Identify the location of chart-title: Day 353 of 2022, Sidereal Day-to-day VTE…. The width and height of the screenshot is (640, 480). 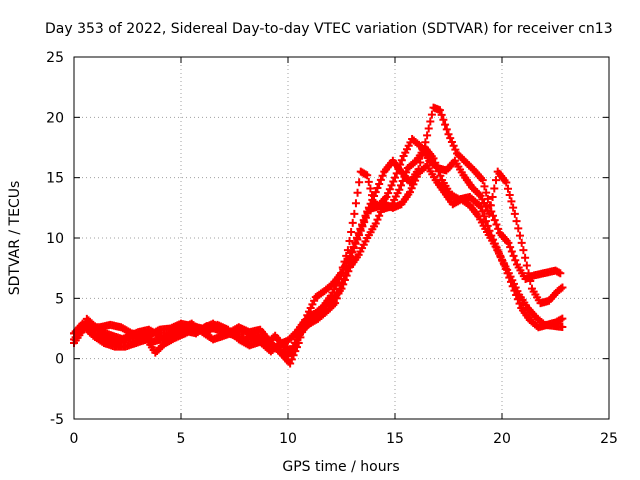
(329, 29).